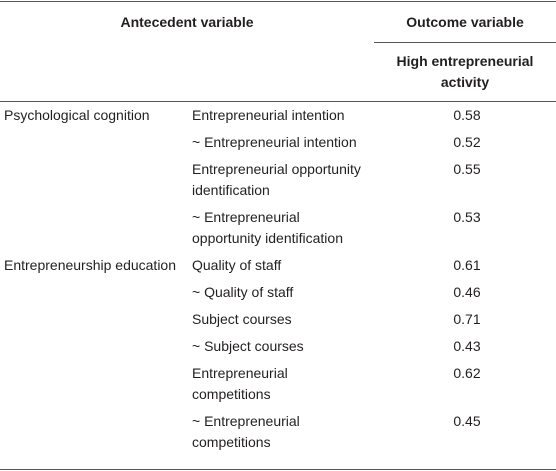 Image resolution: width=556 pixels, height=471 pixels. I want to click on table-row: ~ Subject courses 0.43, so click(278, 346).